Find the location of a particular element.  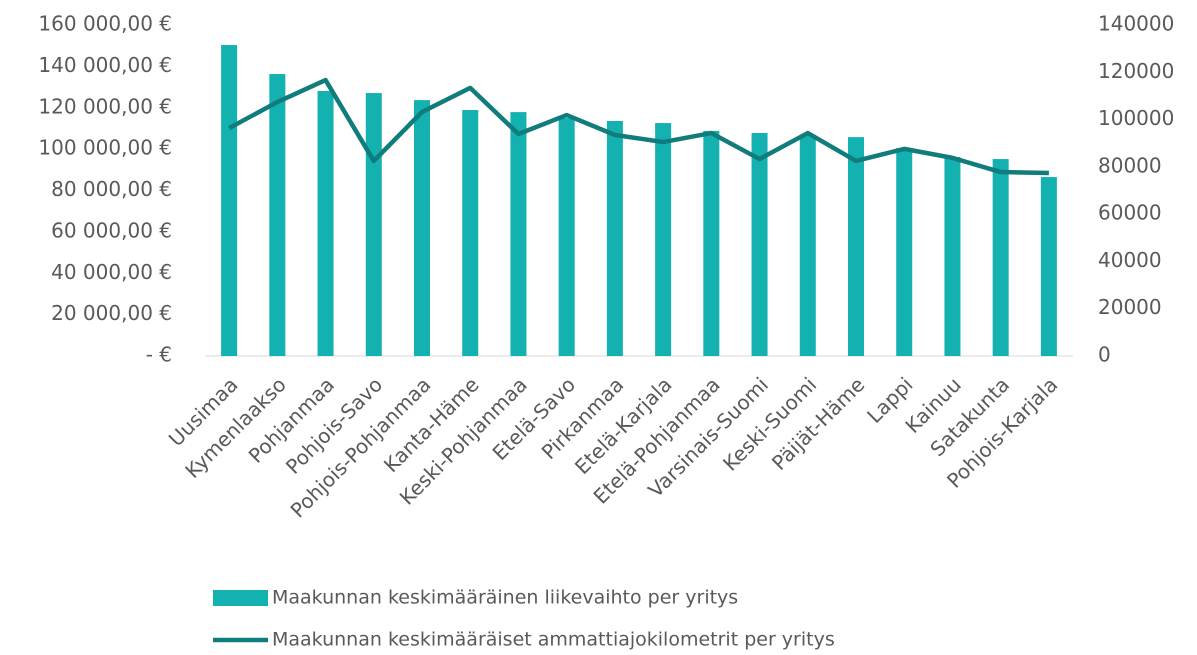

y2-tick-label: 120000 is located at coordinates (1136, 71).